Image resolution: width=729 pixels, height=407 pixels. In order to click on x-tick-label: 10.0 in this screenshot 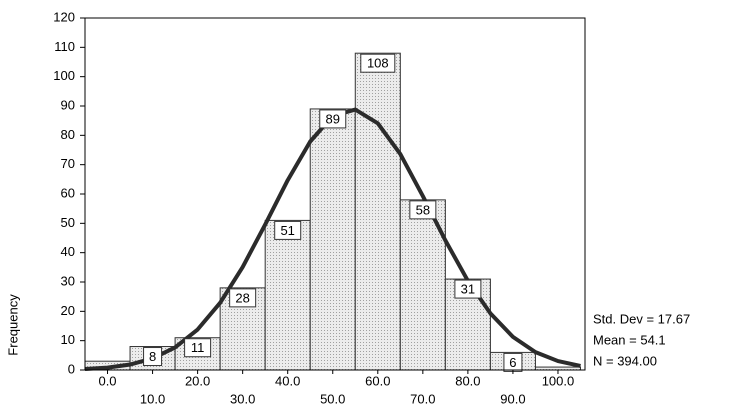, I will do `click(152, 398)`.